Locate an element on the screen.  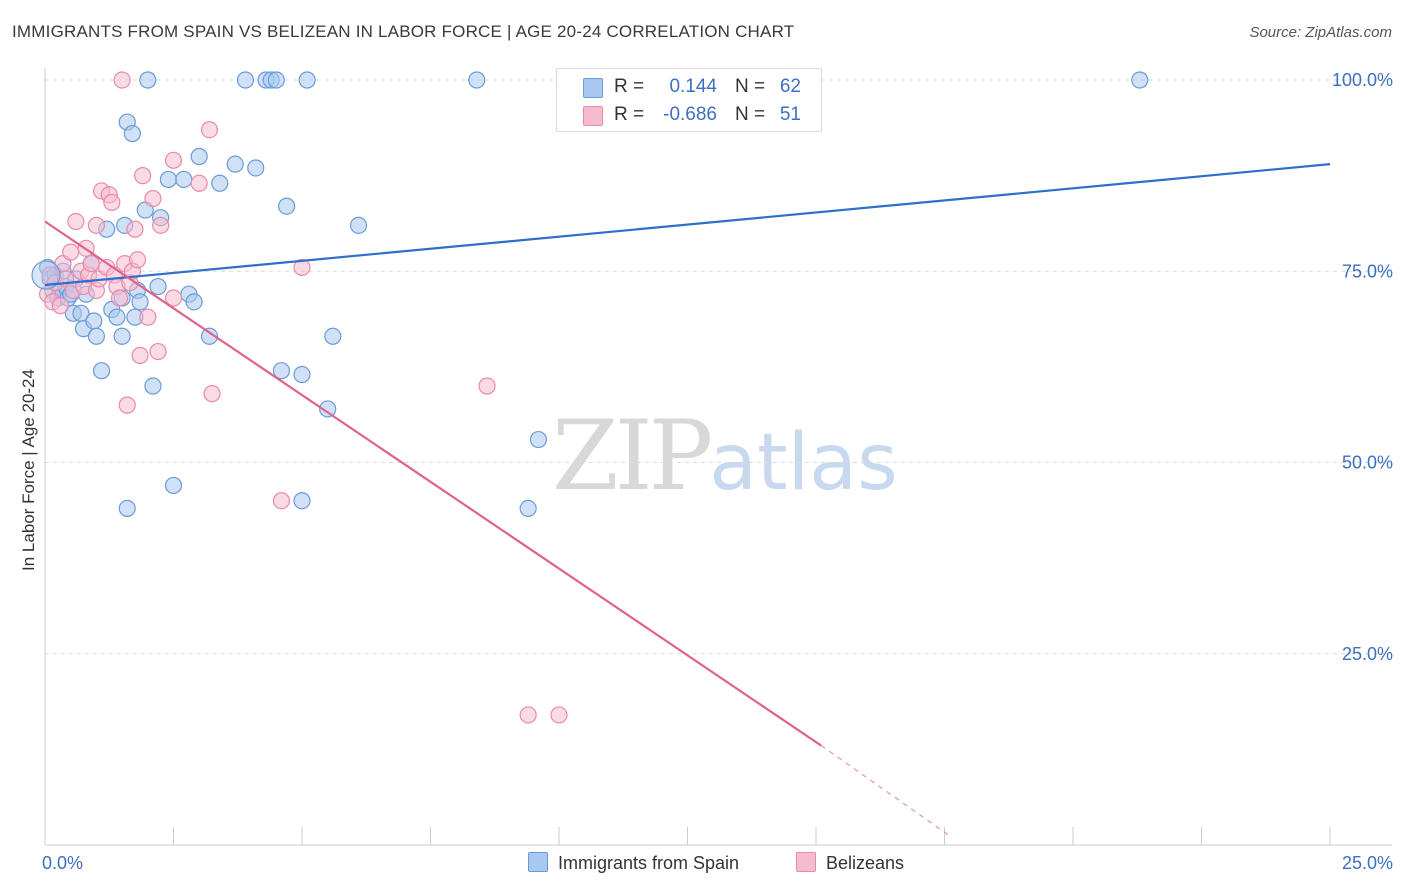
legend-label-spain: Immigrants from Spain is located at coordinates (649, 863).